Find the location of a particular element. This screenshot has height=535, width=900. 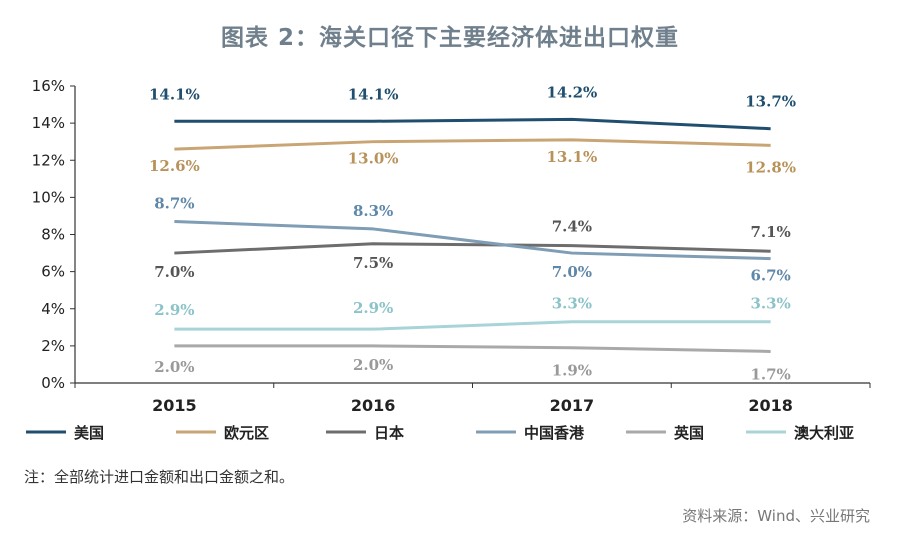

y-tick-label: 16% is located at coordinates (48, 86).